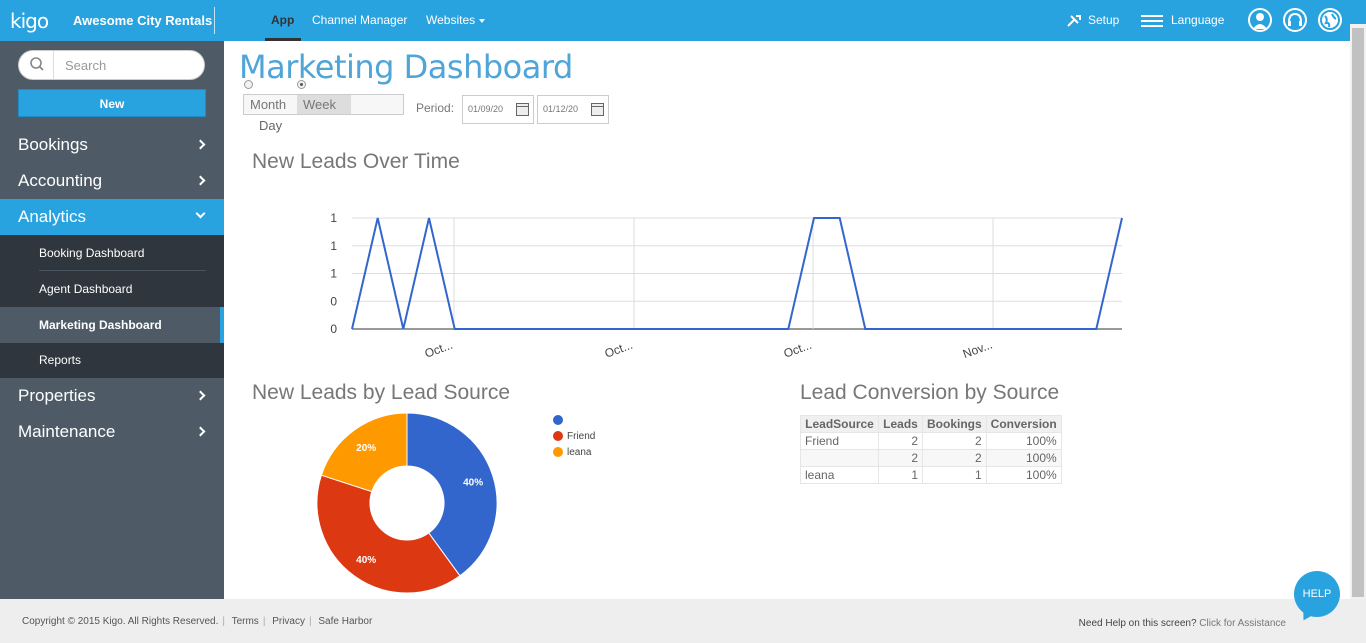  Describe the element at coordinates (283, 39) in the screenshot. I see `nav-active-indicator` at that location.